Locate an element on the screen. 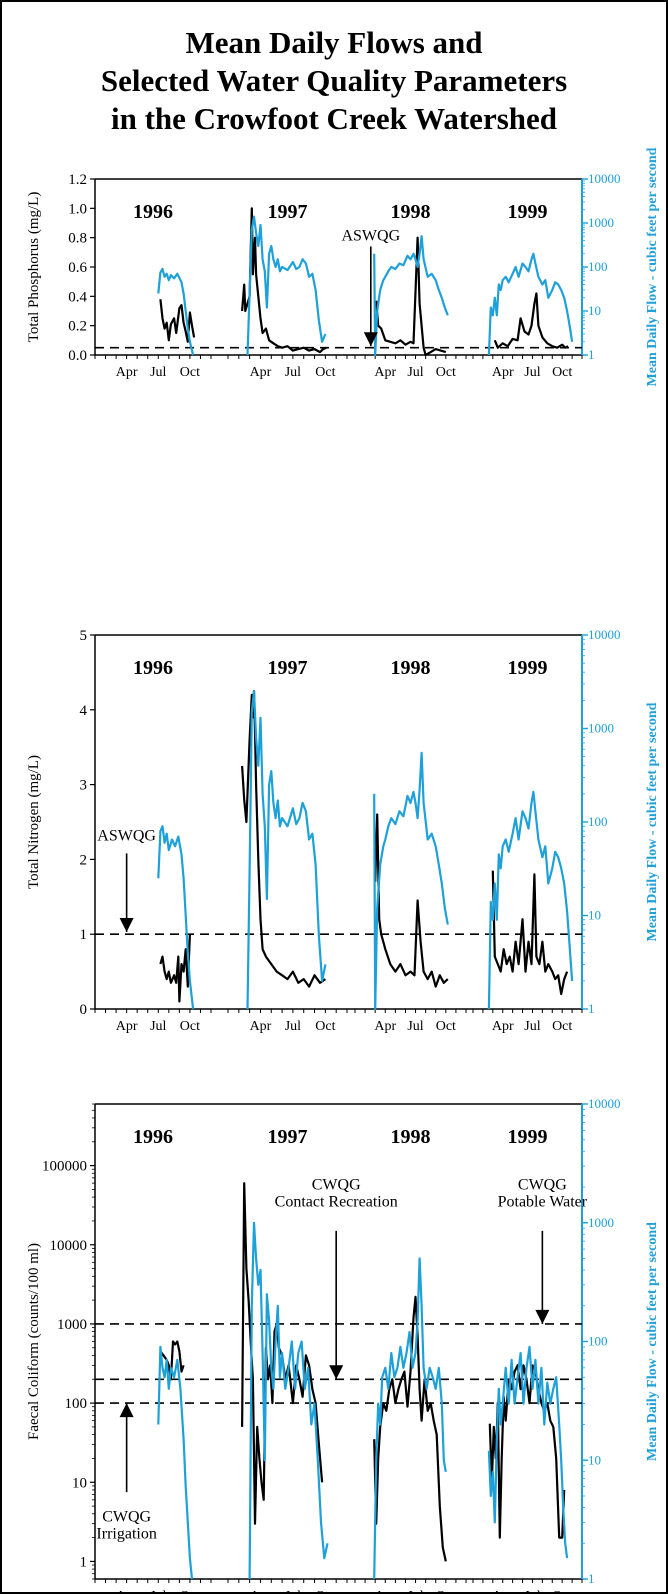 The width and height of the screenshot is (668, 1594). left-axis-title: Faecal Coliform (counts/100 ml) is located at coordinates (34, 1341).